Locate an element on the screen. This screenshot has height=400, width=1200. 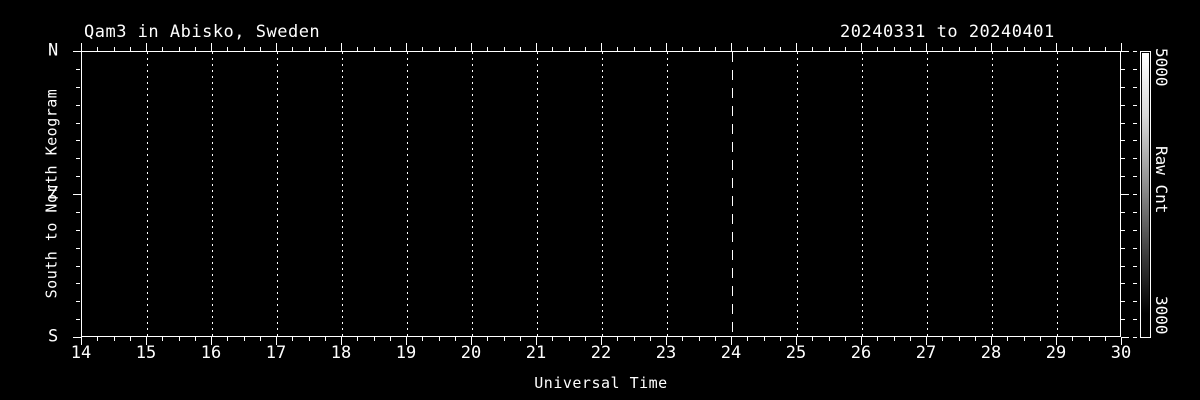
colorbar-title: Raw Cnt is located at coordinates (1161, 180).